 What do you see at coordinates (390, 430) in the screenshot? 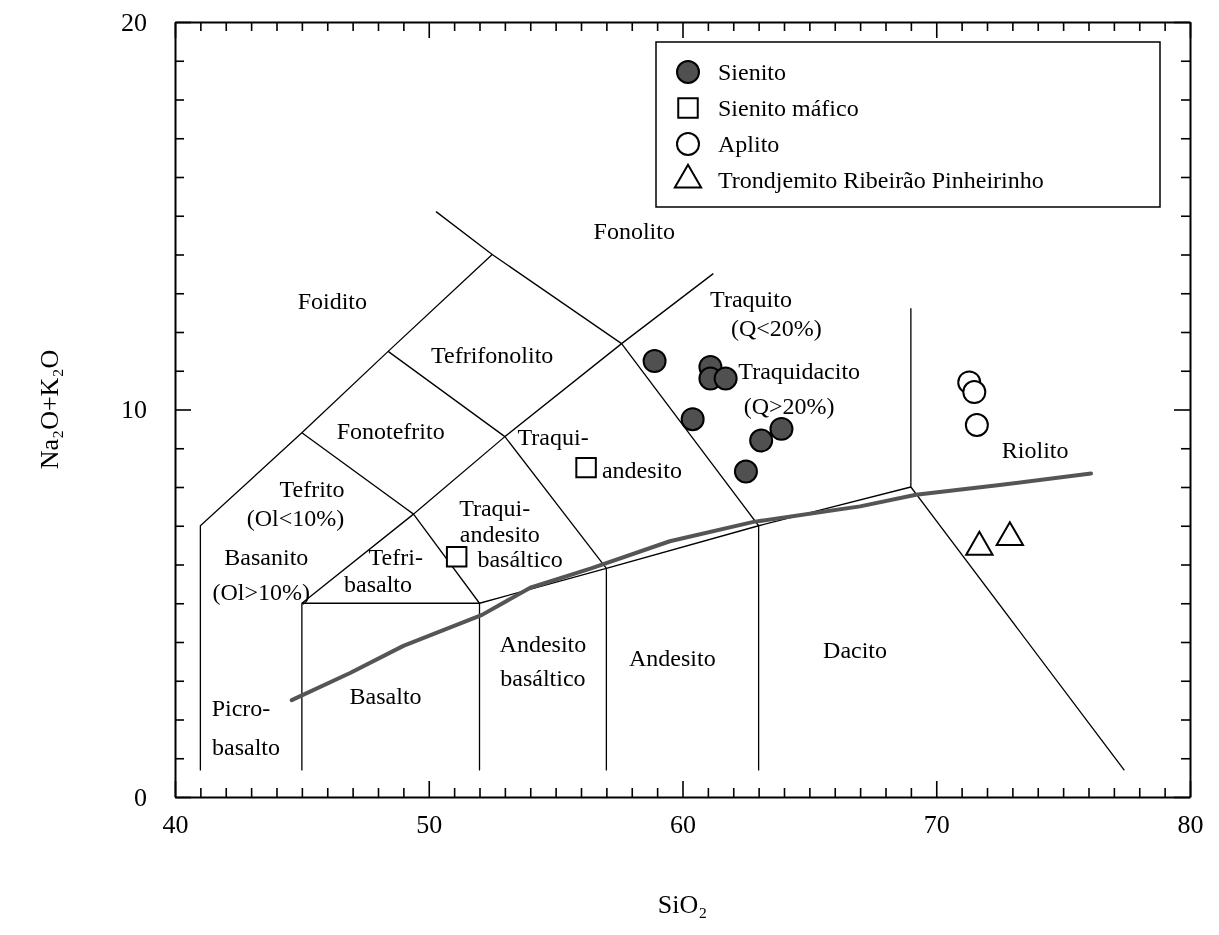
I see `annotation: Fonotefrito` at bounding box center [390, 430].